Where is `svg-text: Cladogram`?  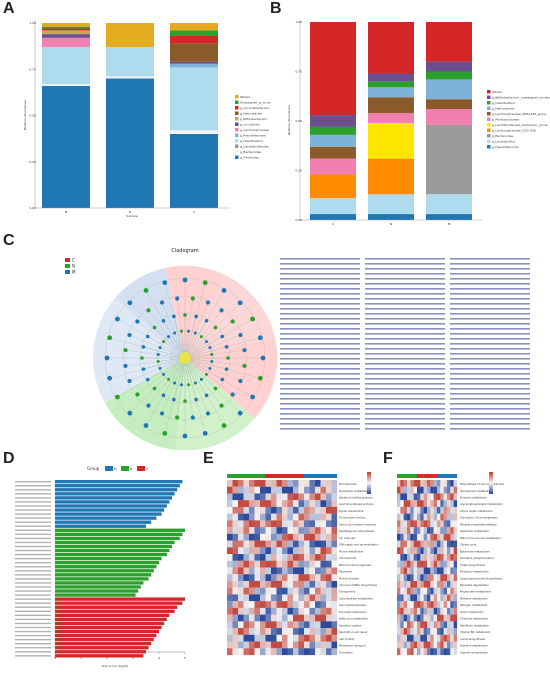 svg-text: Cladogram is located at coordinates (184, 251).